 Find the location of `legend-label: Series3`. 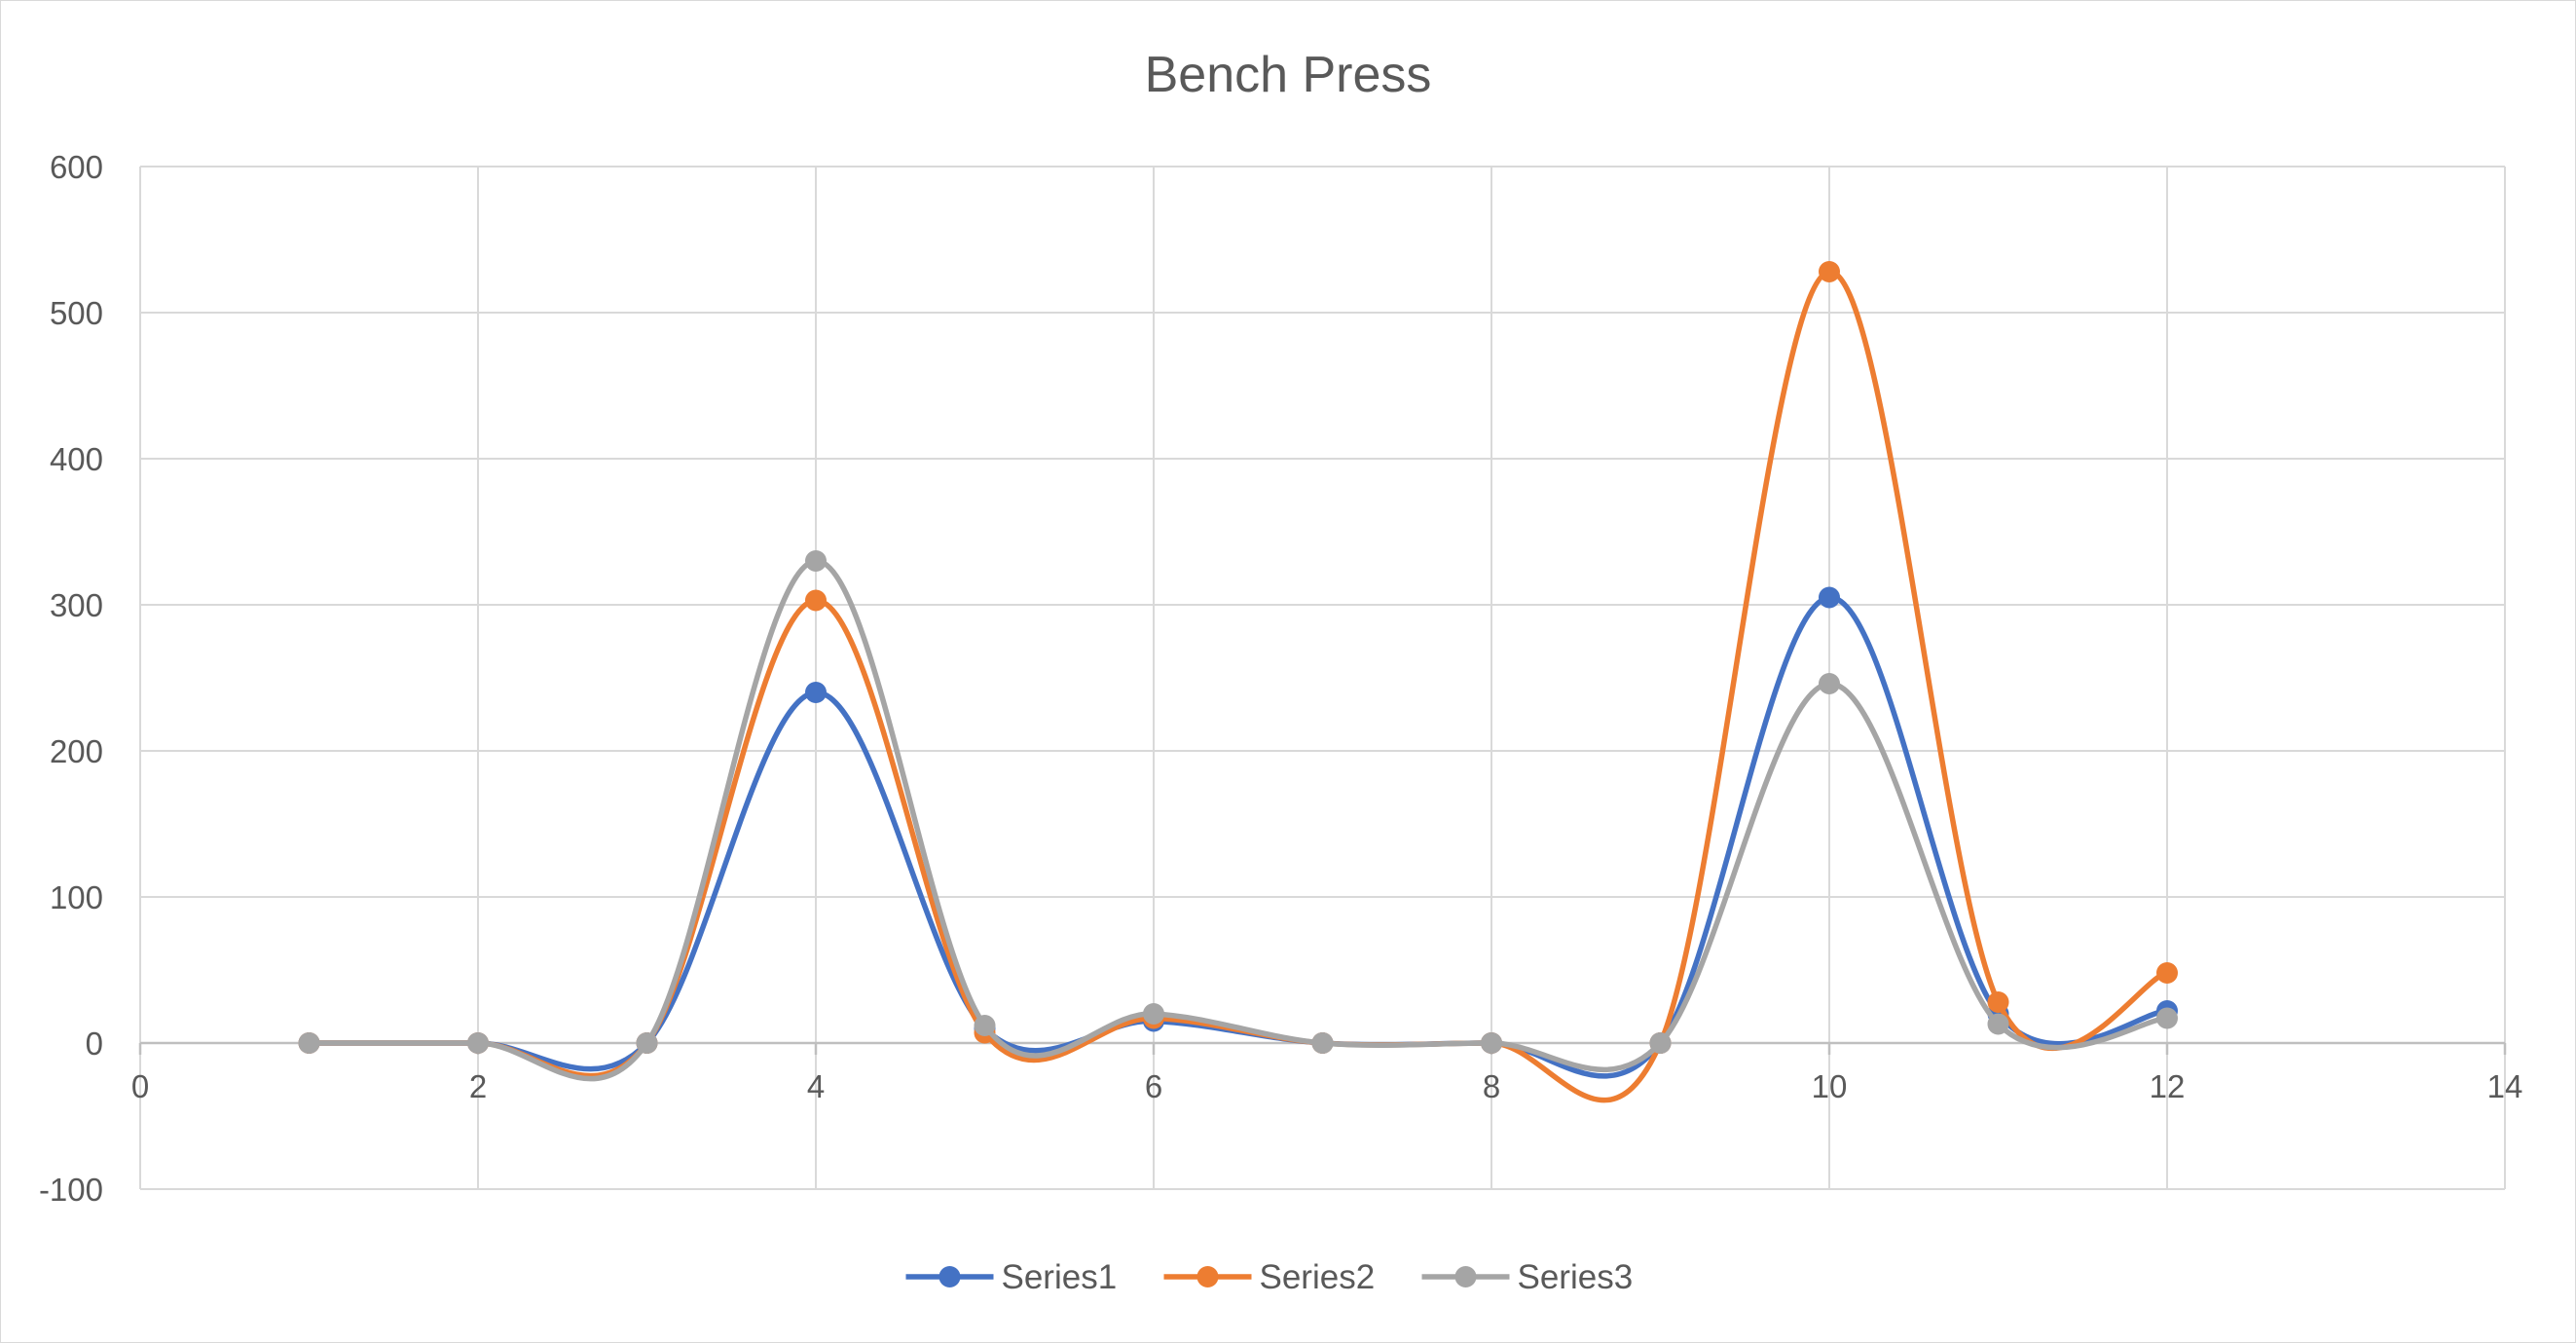

legend-label: Series3 is located at coordinates (1576, 1277).